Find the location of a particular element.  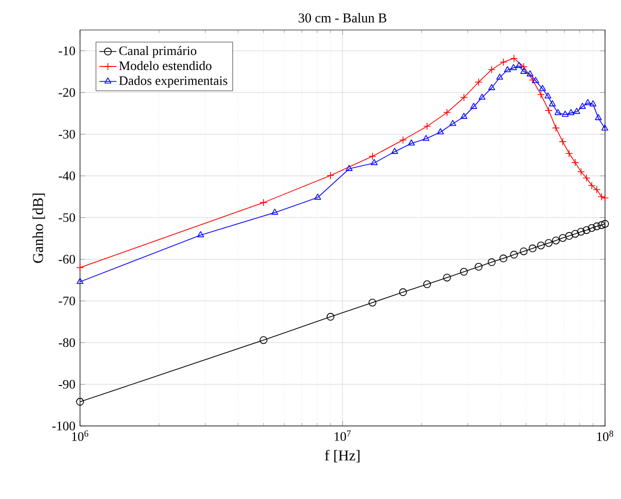

y-tick-label: -70 is located at coordinates (67, 301).